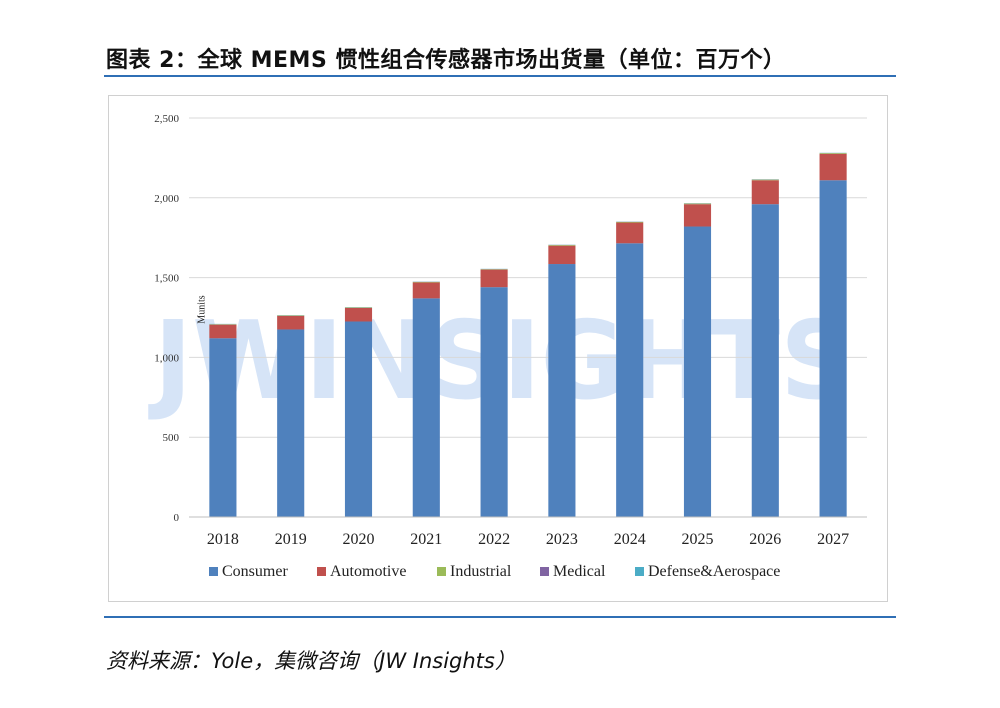  What do you see at coordinates (171, 438) in the screenshot?
I see `y-tick-label: 500` at bounding box center [171, 438].